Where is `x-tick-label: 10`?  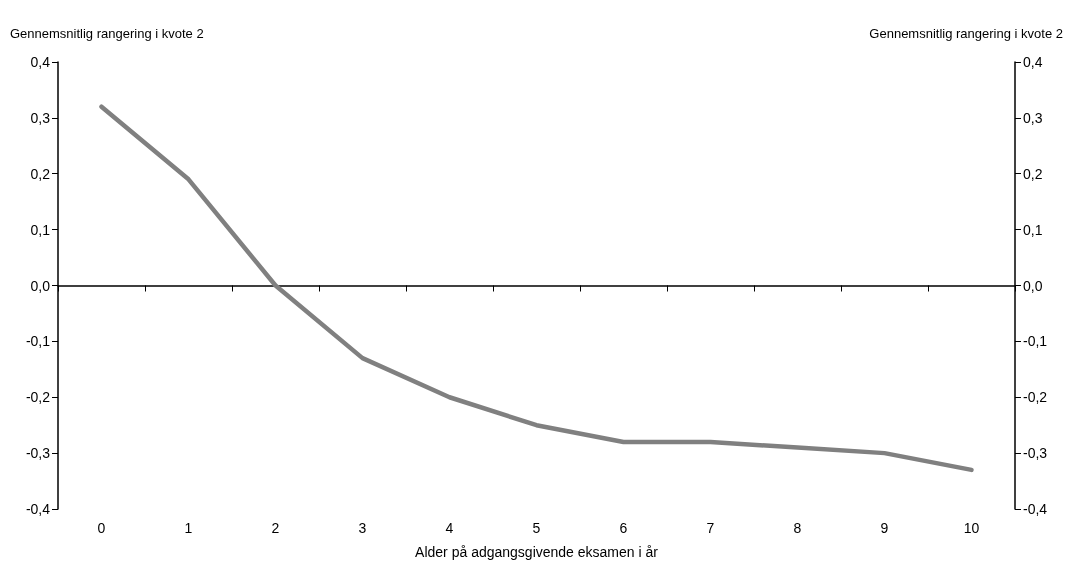 x-tick-label: 10 is located at coordinates (971, 528).